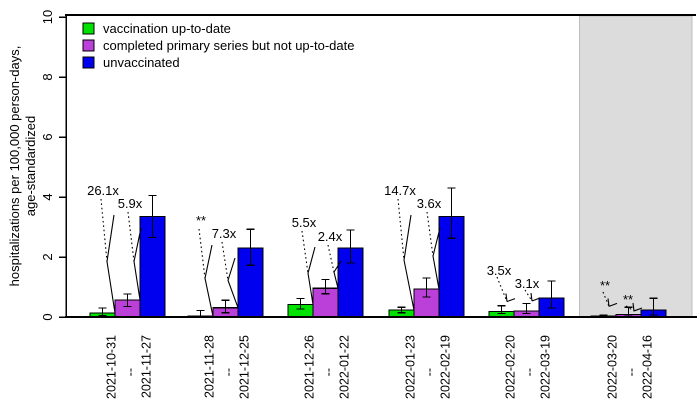 The image size is (700, 420). Describe the element at coordinates (330, 236) in the screenshot. I see `annotation-5-label: 2.4x` at that location.